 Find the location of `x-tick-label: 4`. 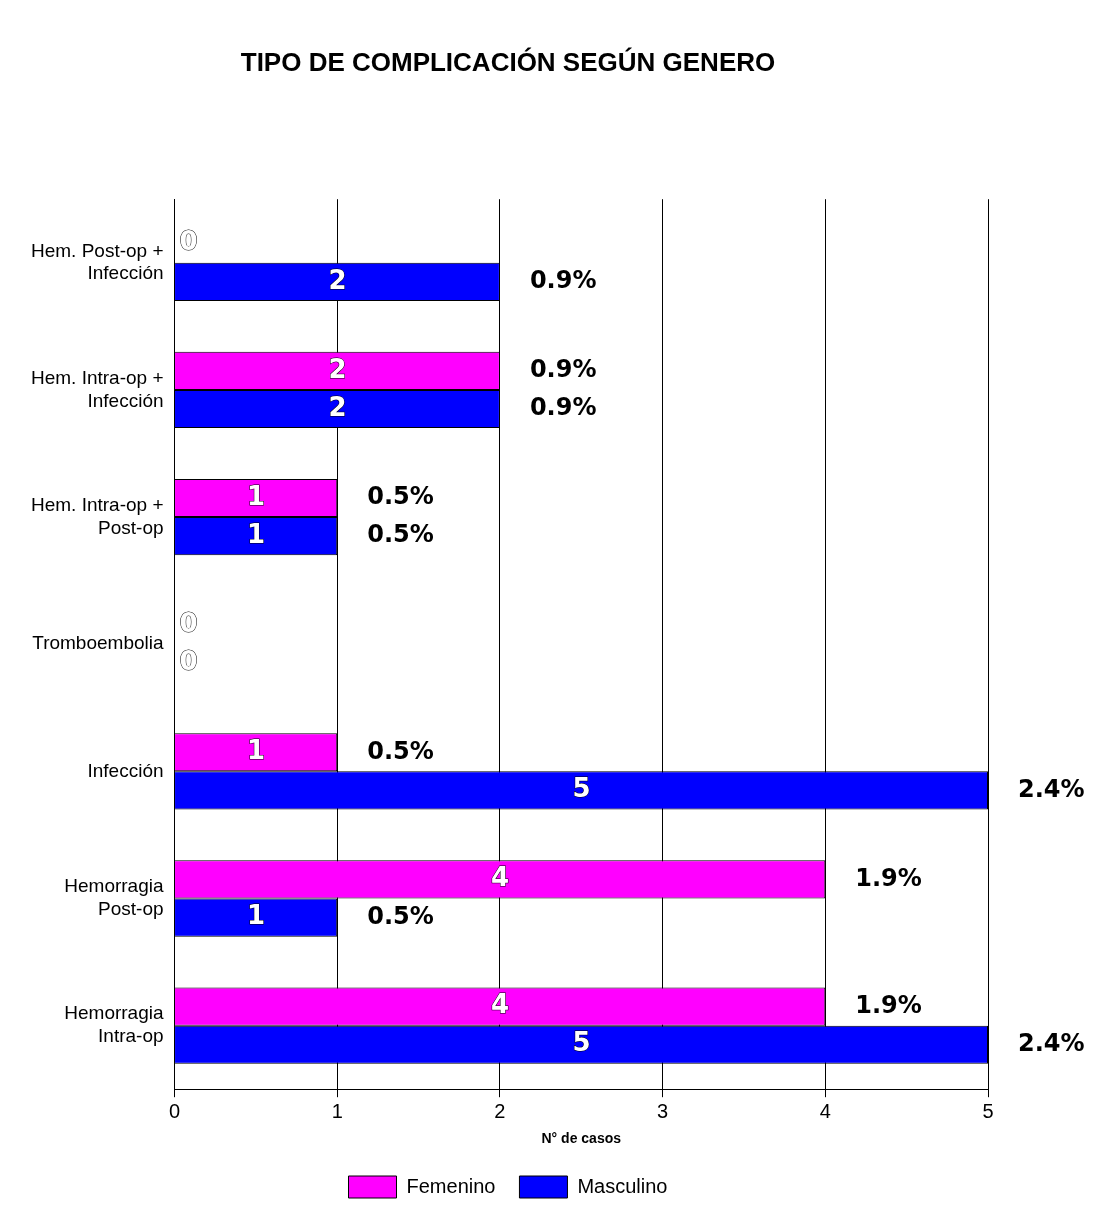

x-tick-label: 4 is located at coordinates (825, 1110).